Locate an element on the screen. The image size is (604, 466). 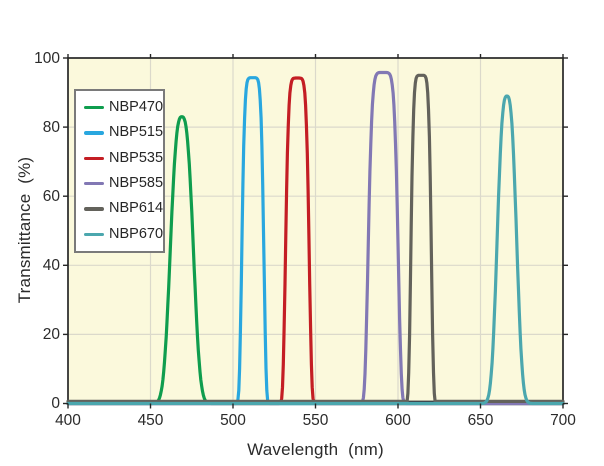
legend-item-NBP585: NBP585 is located at coordinates (119, 183).